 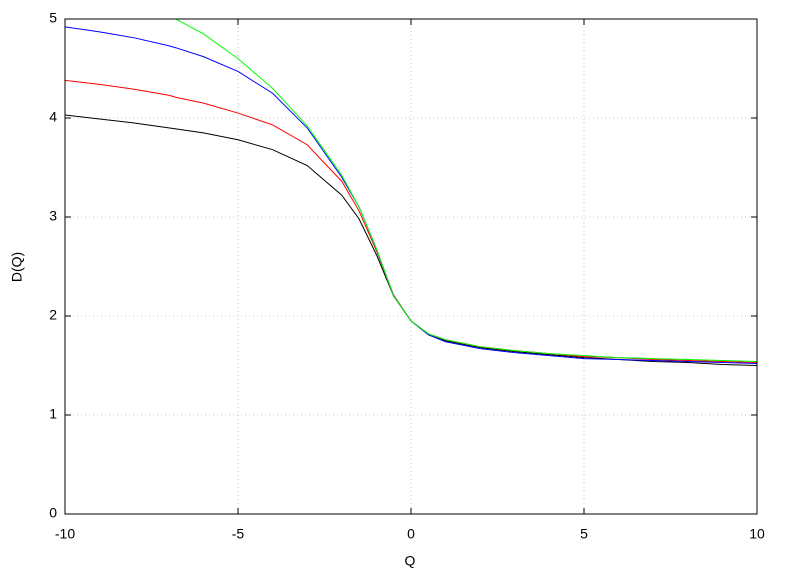 What do you see at coordinates (411, 534) in the screenshot?
I see `x-tick-label: 0` at bounding box center [411, 534].